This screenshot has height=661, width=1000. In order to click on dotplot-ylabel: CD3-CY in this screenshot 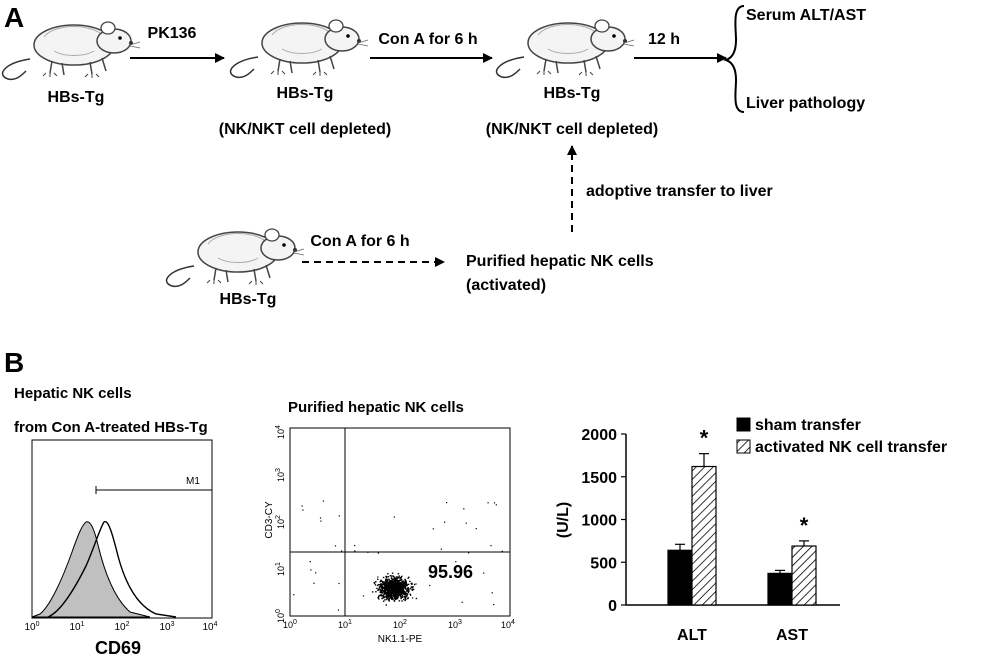, I will do `click(269, 520)`.